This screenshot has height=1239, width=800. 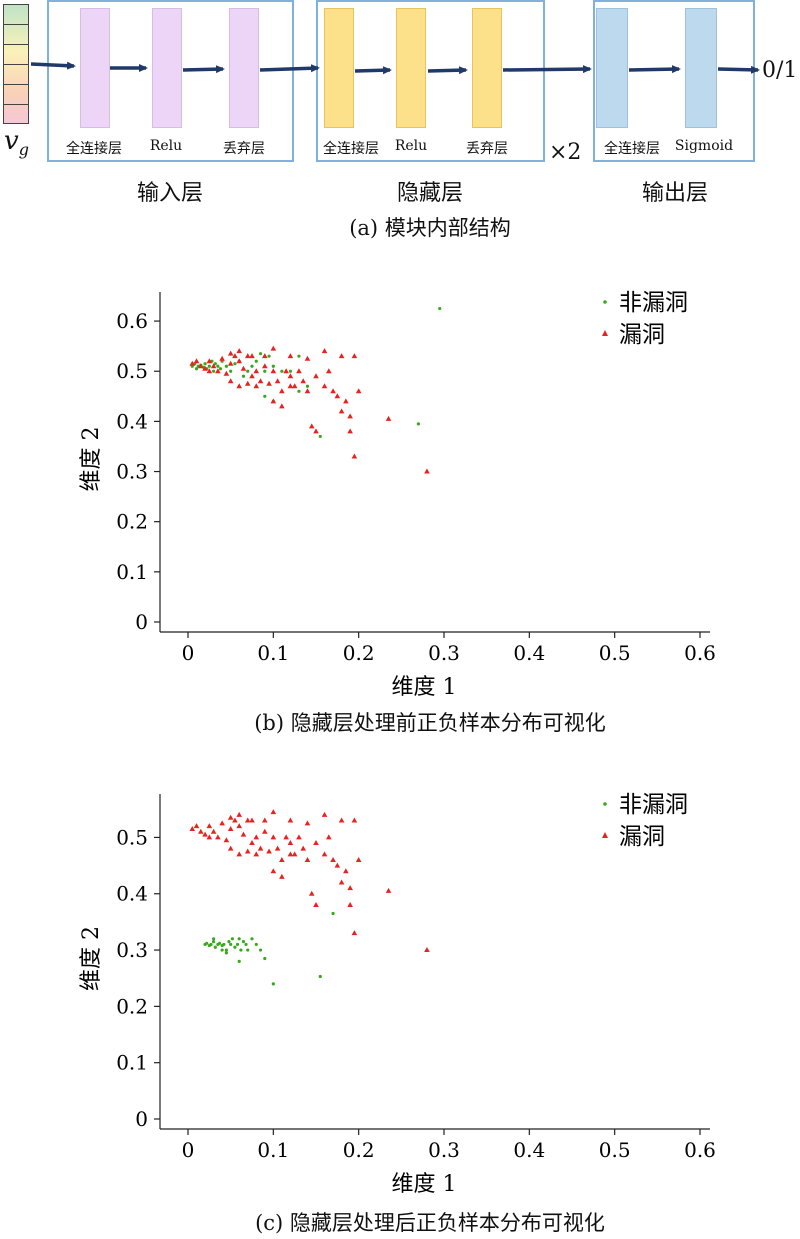 What do you see at coordinates (132, 421) in the screenshot?
I see `y-tick-label: 0.4` at bounding box center [132, 421].